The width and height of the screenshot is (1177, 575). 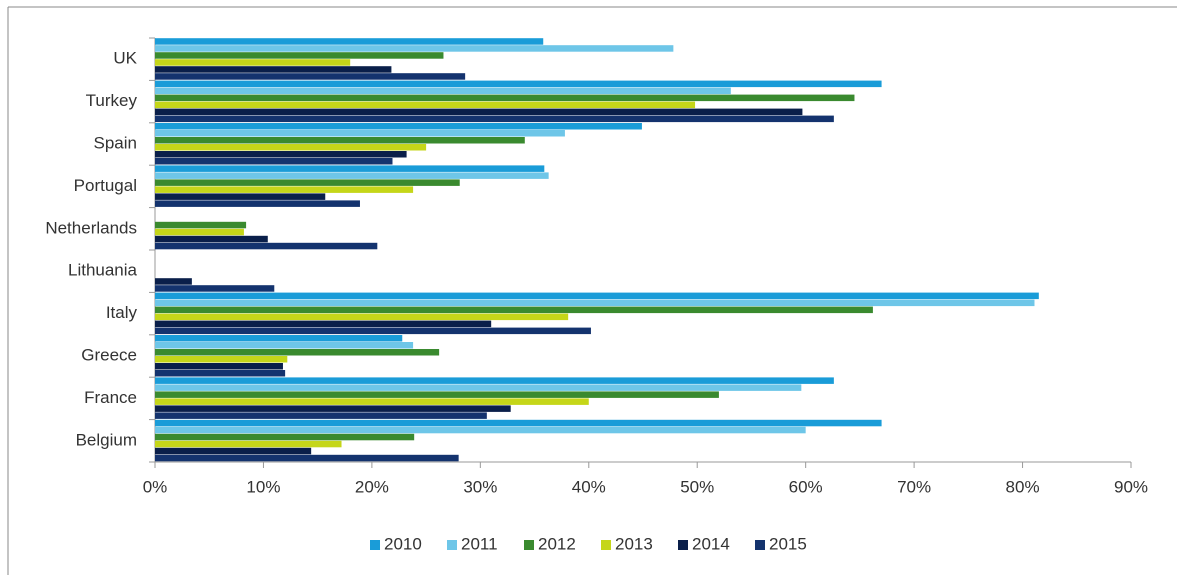 I want to click on x-tick-label: 50%, so click(x=697, y=486).